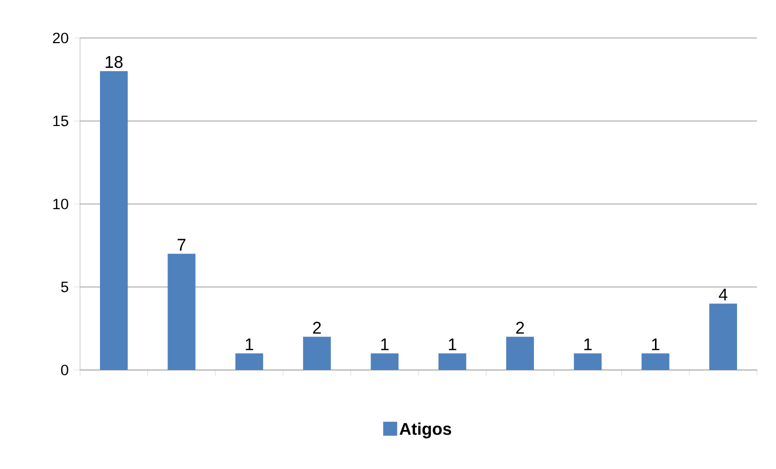 This screenshot has width=776, height=469. What do you see at coordinates (60, 204) in the screenshot?
I see `y-tick-label: 10` at bounding box center [60, 204].